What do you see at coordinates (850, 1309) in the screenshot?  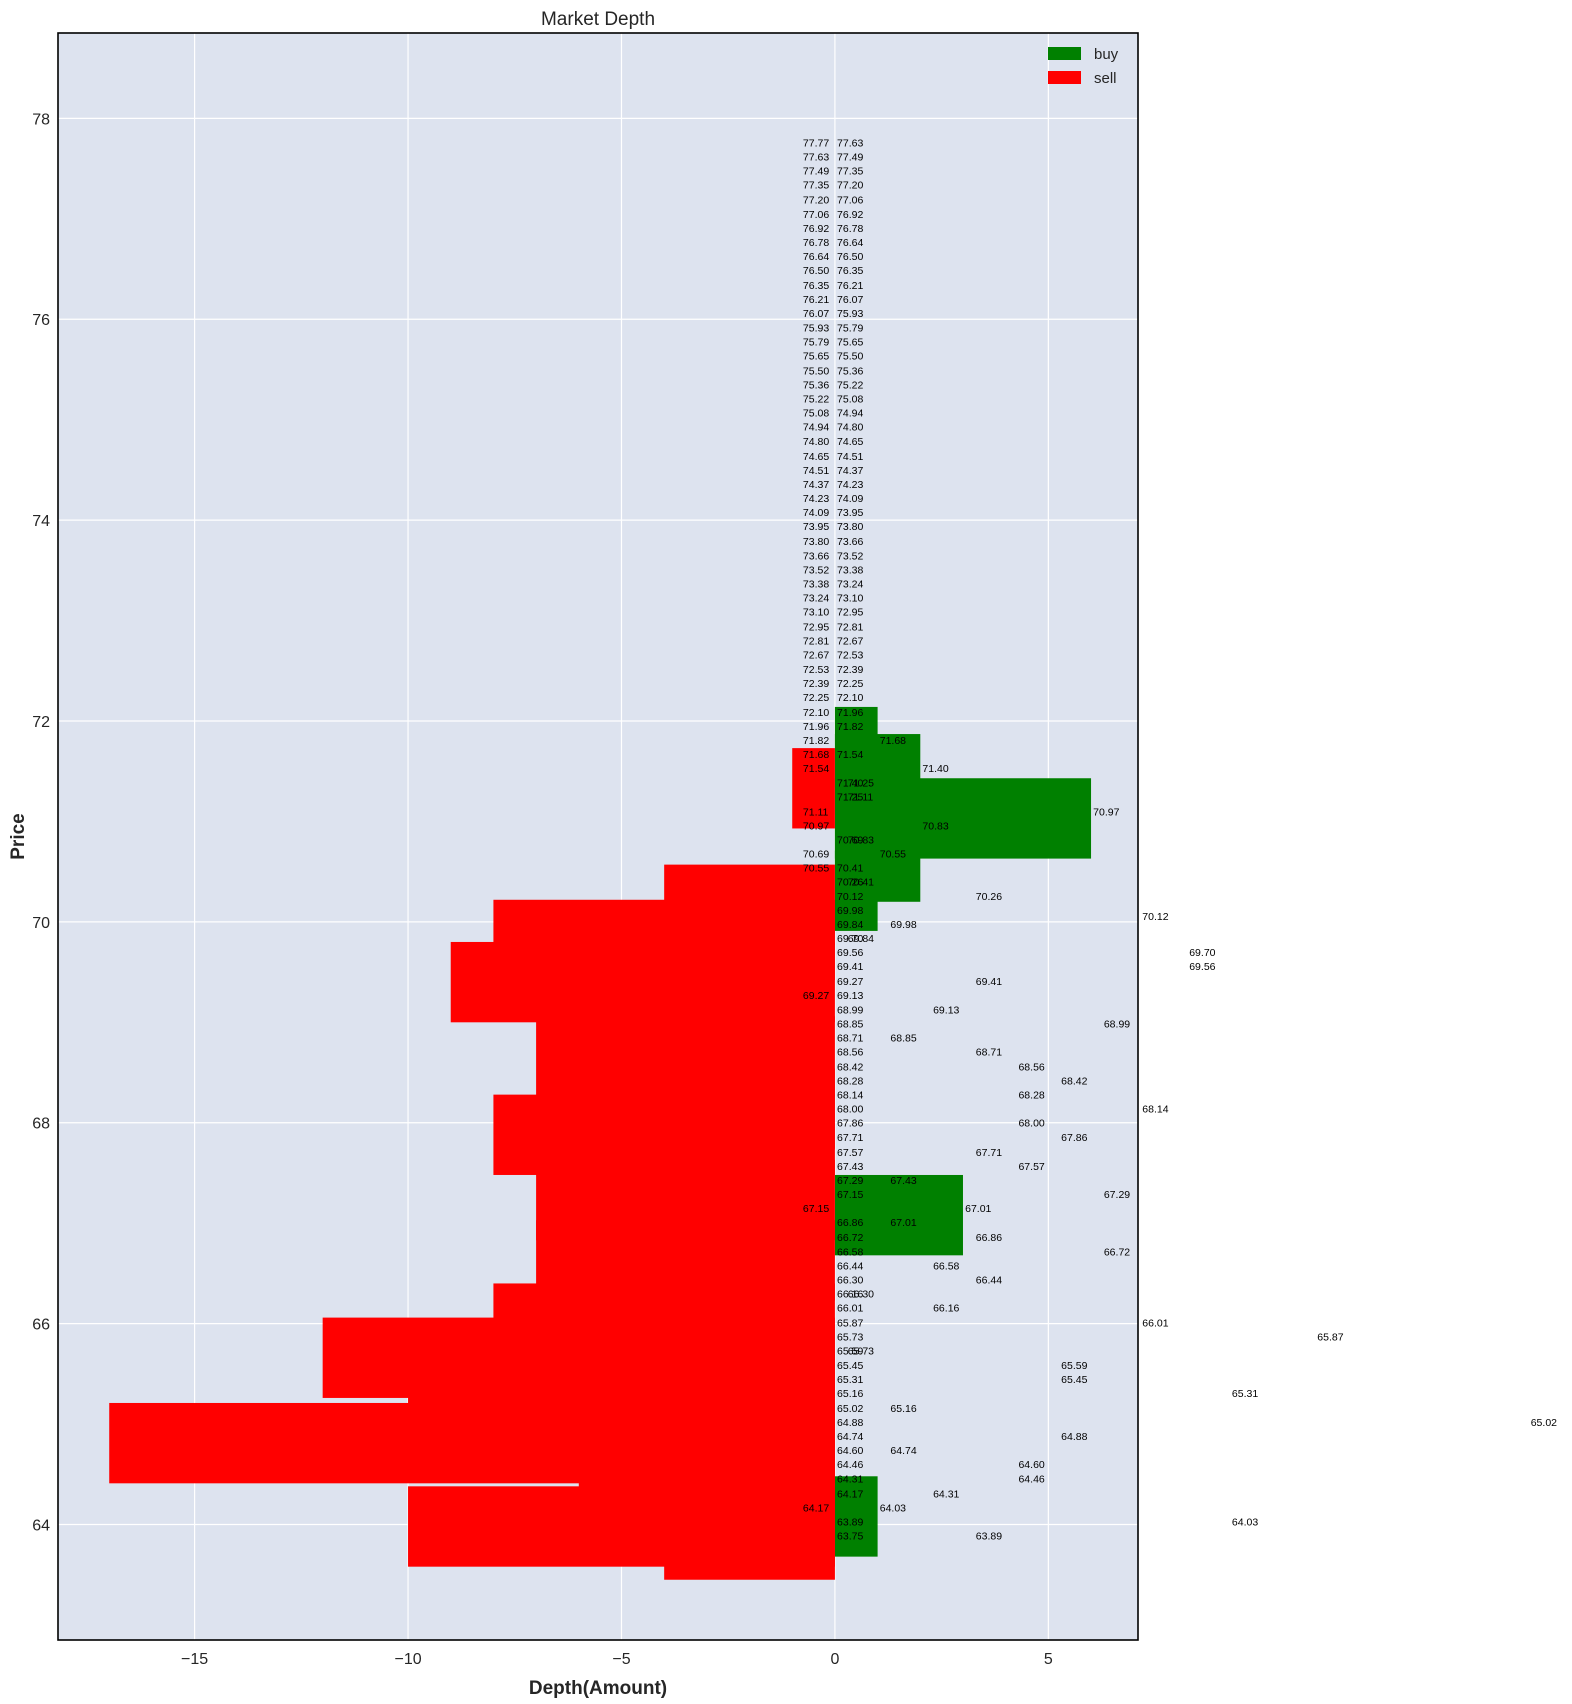 I see `price-label: 66.01` at bounding box center [850, 1309].